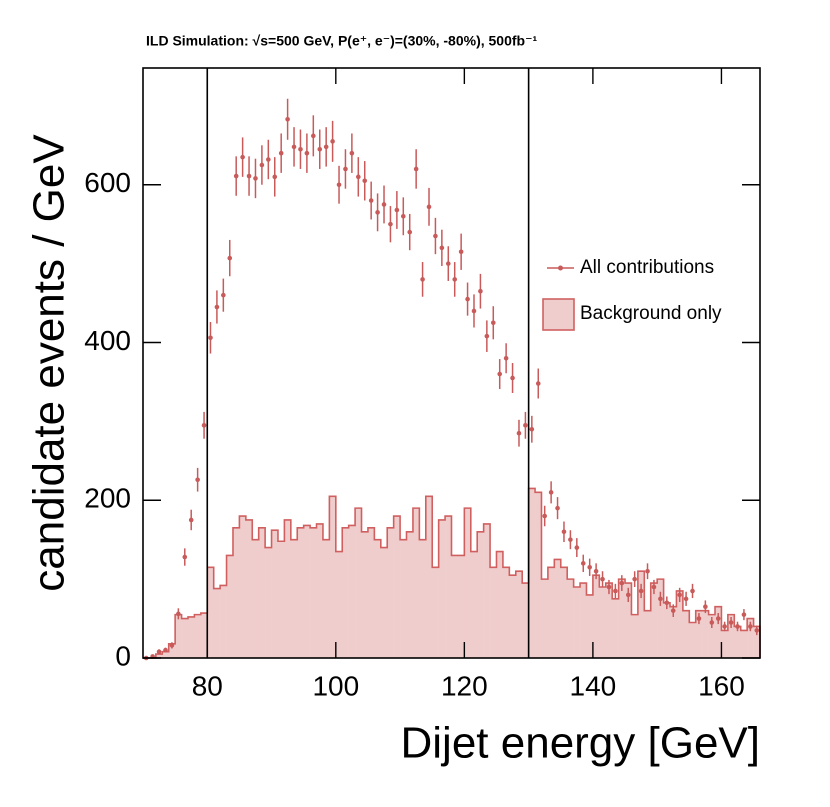 The width and height of the screenshot is (830, 807). I want to click on x-tick-label: 140, so click(593, 685).